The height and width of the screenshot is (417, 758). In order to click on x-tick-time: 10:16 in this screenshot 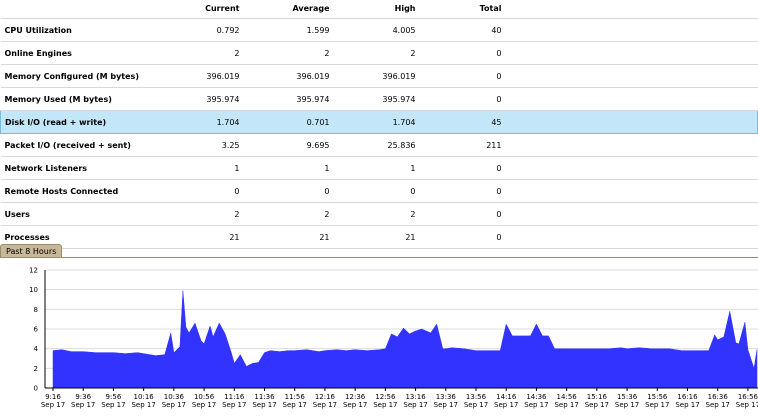, I will do `click(144, 397)`.